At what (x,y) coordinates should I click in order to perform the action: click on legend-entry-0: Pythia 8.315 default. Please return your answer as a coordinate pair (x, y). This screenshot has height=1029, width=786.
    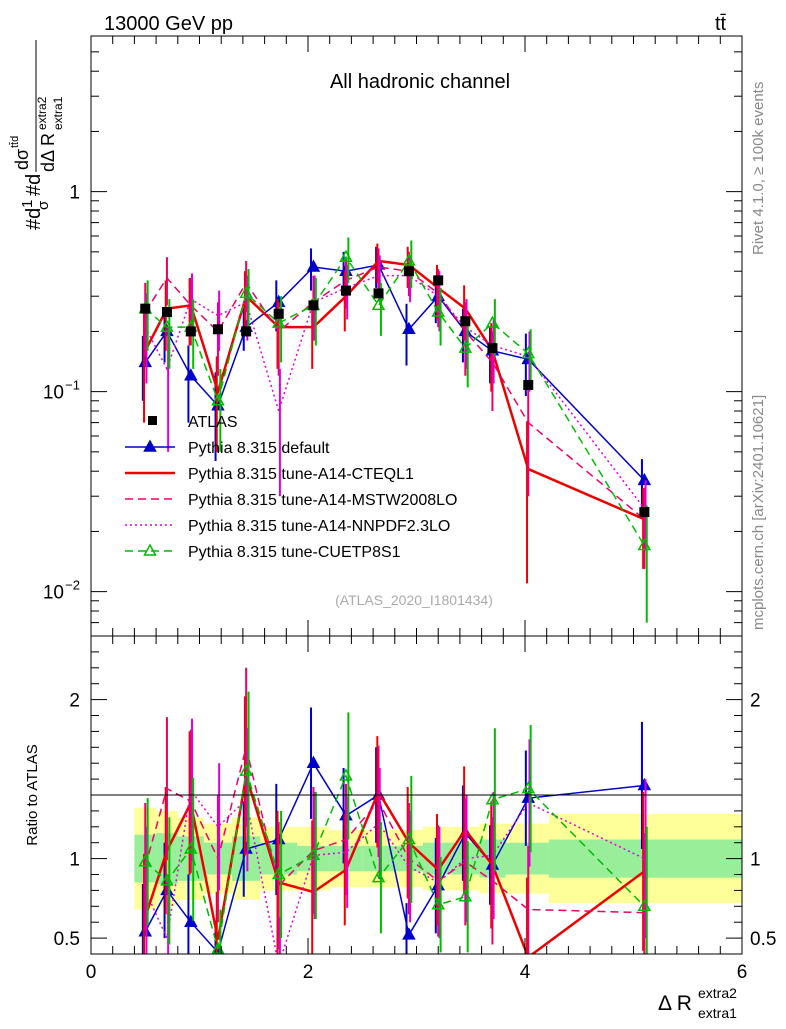
    Looking at the image, I should click on (227, 448).